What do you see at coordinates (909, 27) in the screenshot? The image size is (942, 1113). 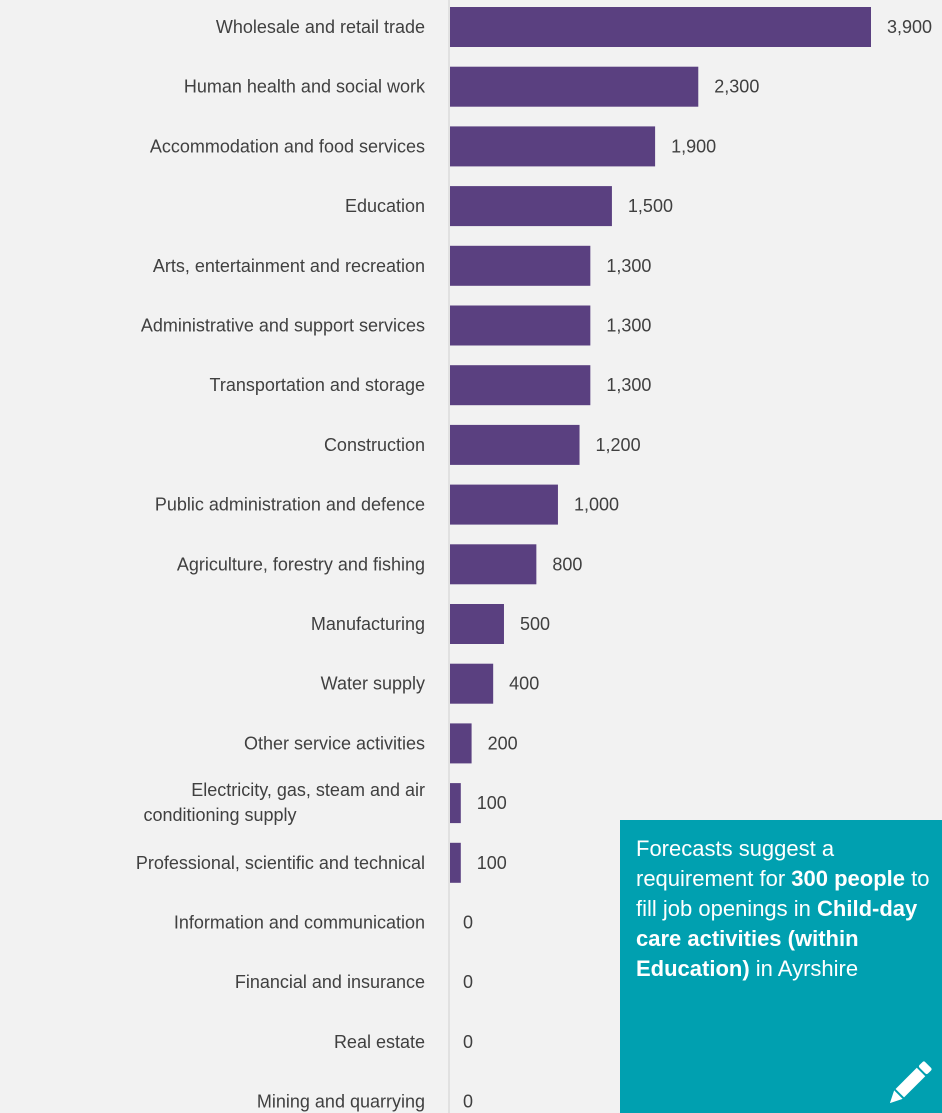 I see `value-label: 3,900` at bounding box center [909, 27].